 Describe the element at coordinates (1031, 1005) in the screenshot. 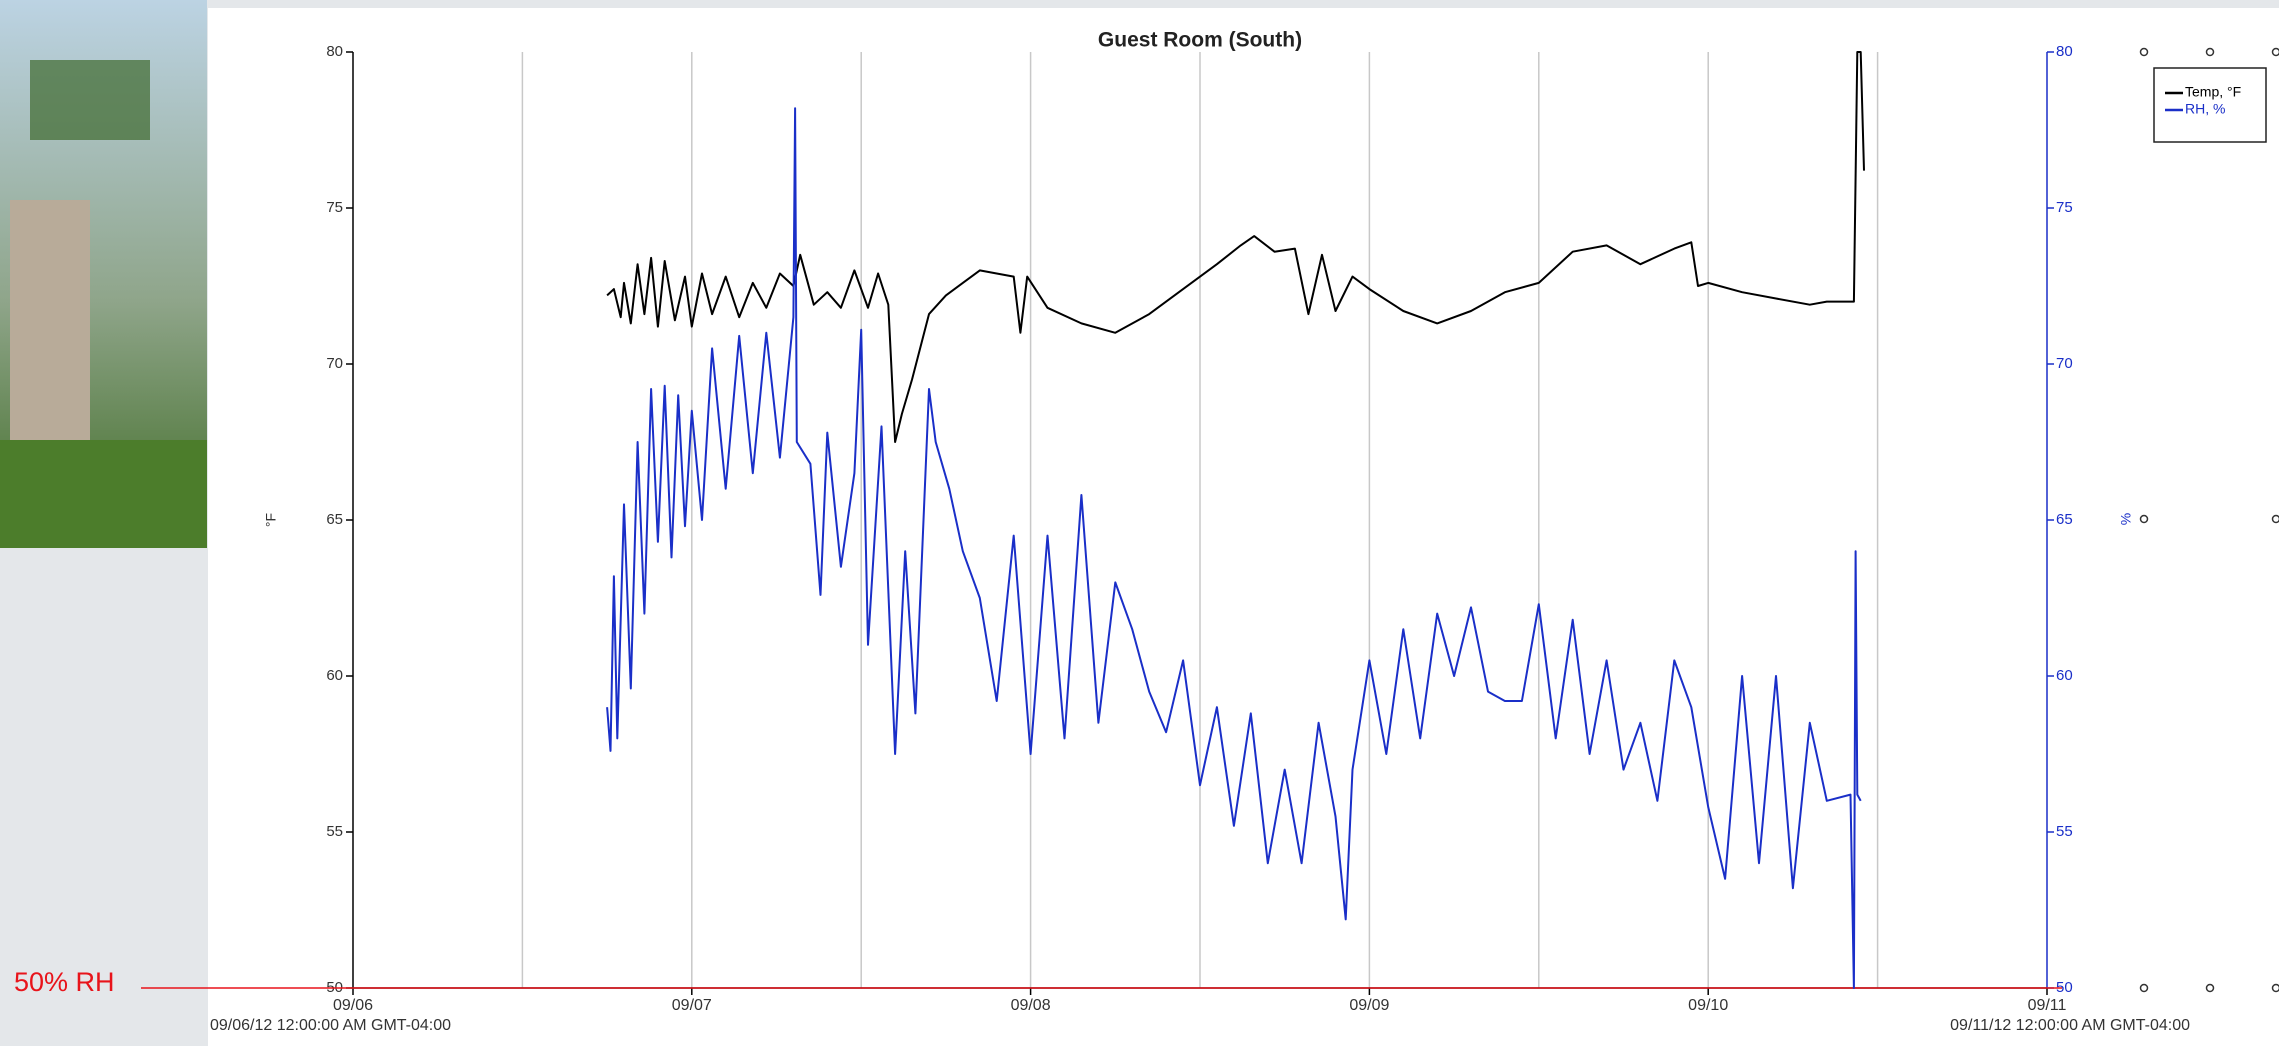

I see `x-tick-label: 09/08` at that location.